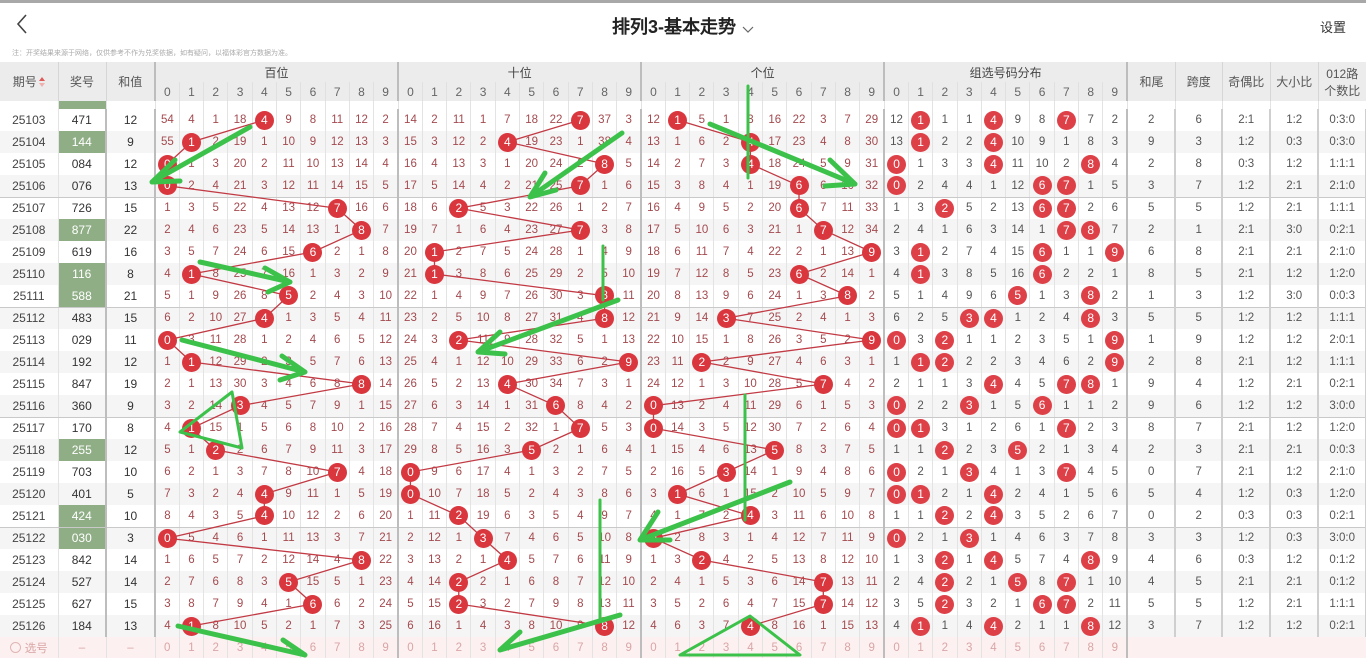 This screenshot has height=661, width=1366. What do you see at coordinates (410, 450) in the screenshot?
I see `tens-cell: 29` at bounding box center [410, 450].